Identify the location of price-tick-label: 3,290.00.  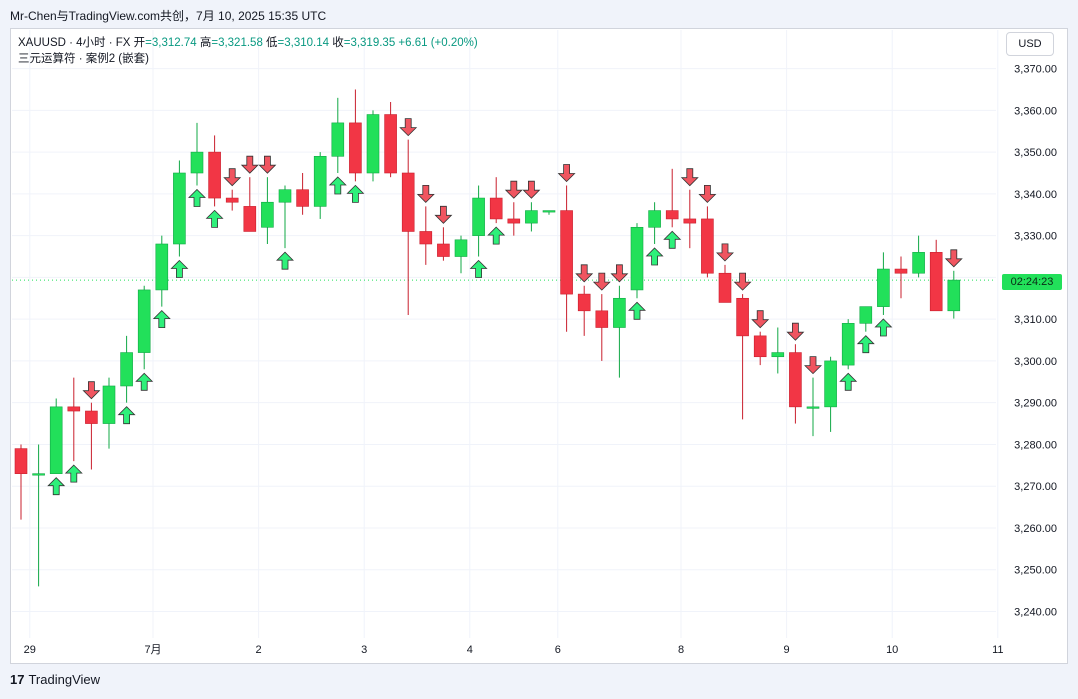
(1035, 404).